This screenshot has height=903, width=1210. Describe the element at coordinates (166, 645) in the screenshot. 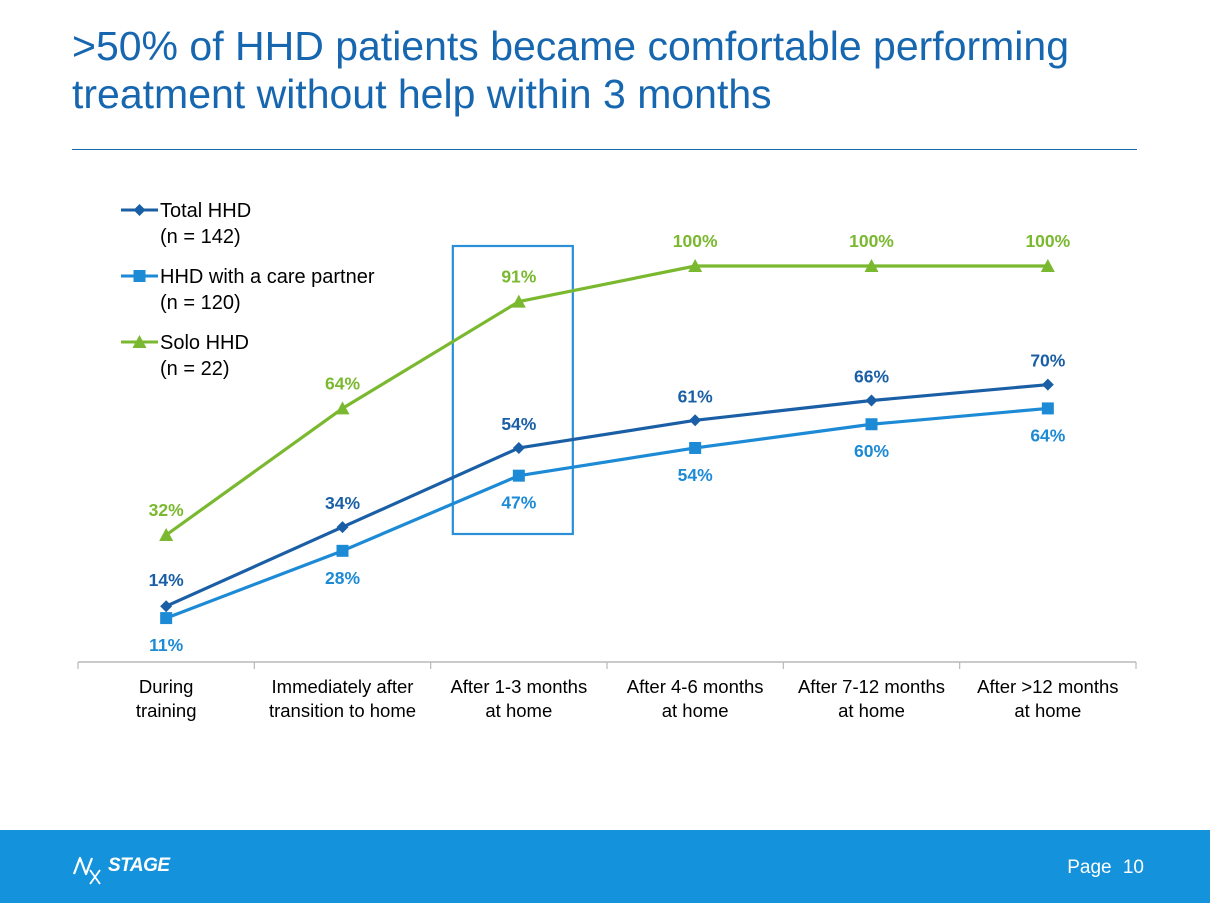

I see `data-label-partner: 11%` at that location.